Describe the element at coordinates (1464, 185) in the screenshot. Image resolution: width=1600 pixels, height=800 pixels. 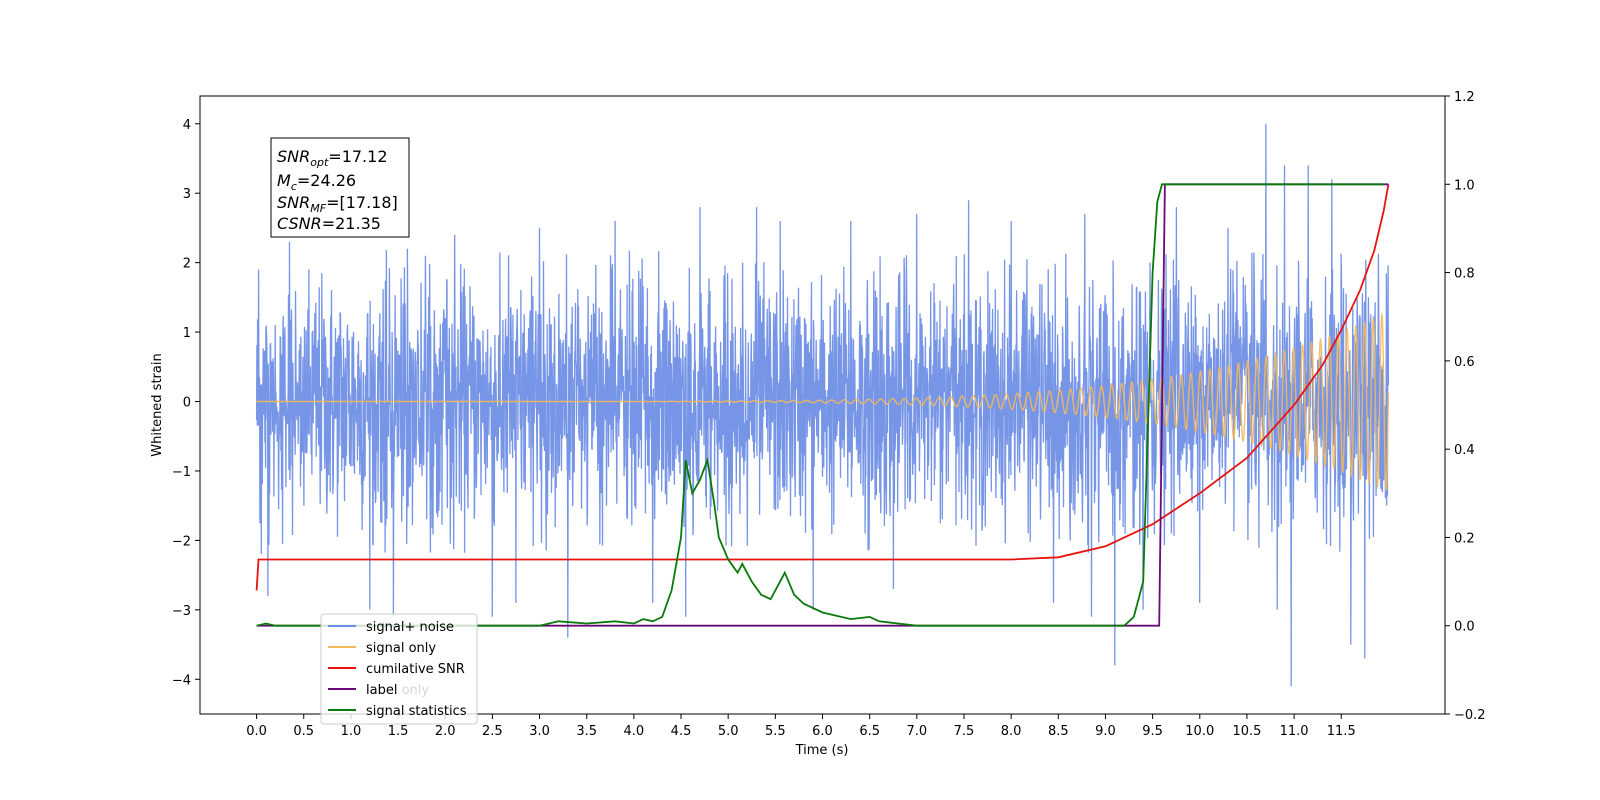
I see `y-right-tick-label: 1.0` at that location.